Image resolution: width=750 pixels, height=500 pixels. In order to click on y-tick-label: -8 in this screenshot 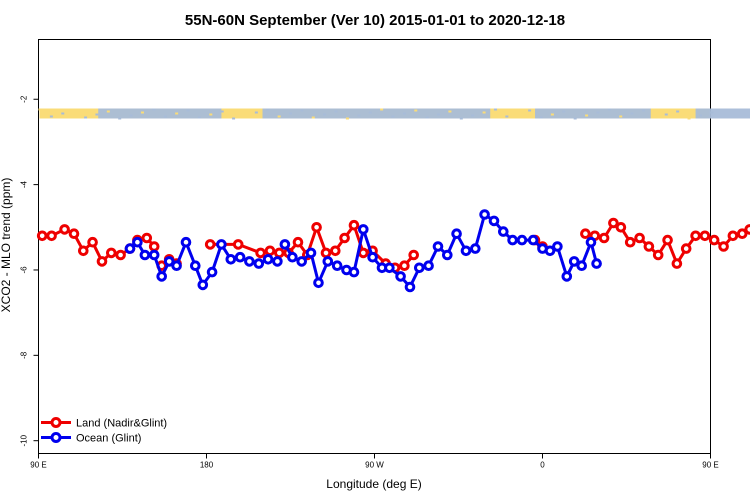, I will do `click(24, 355)`.